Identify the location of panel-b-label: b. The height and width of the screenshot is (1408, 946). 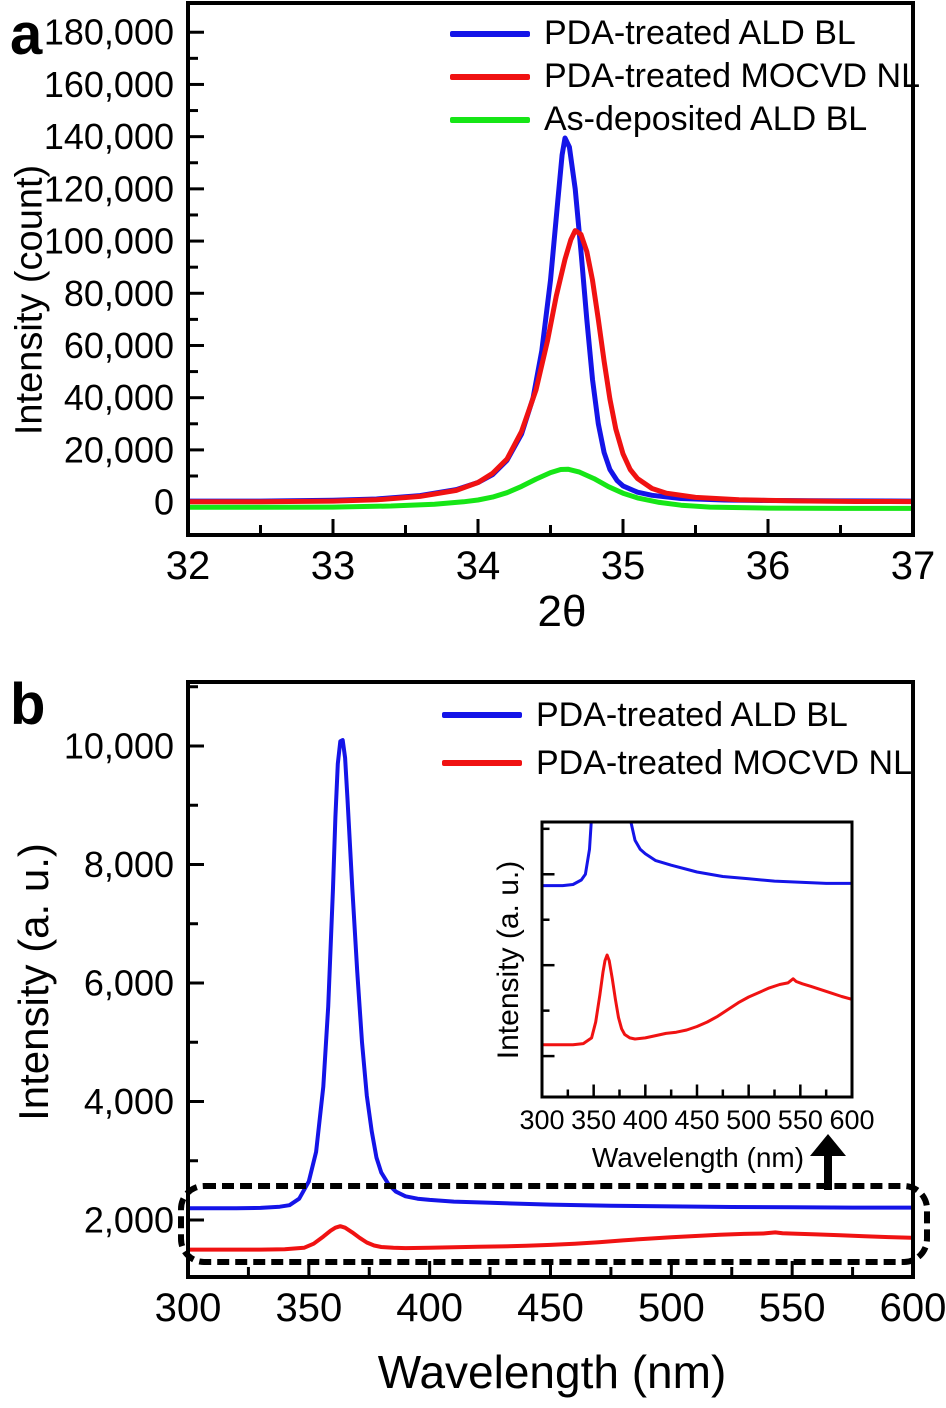
(28, 704).